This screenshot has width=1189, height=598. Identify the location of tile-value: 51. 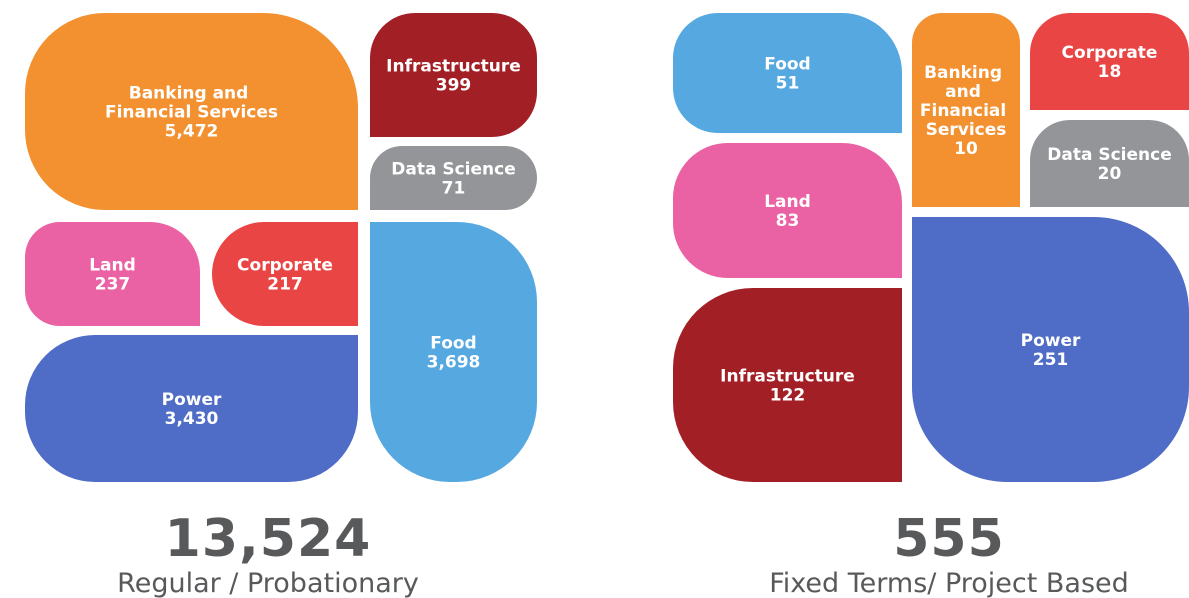
(788, 84).